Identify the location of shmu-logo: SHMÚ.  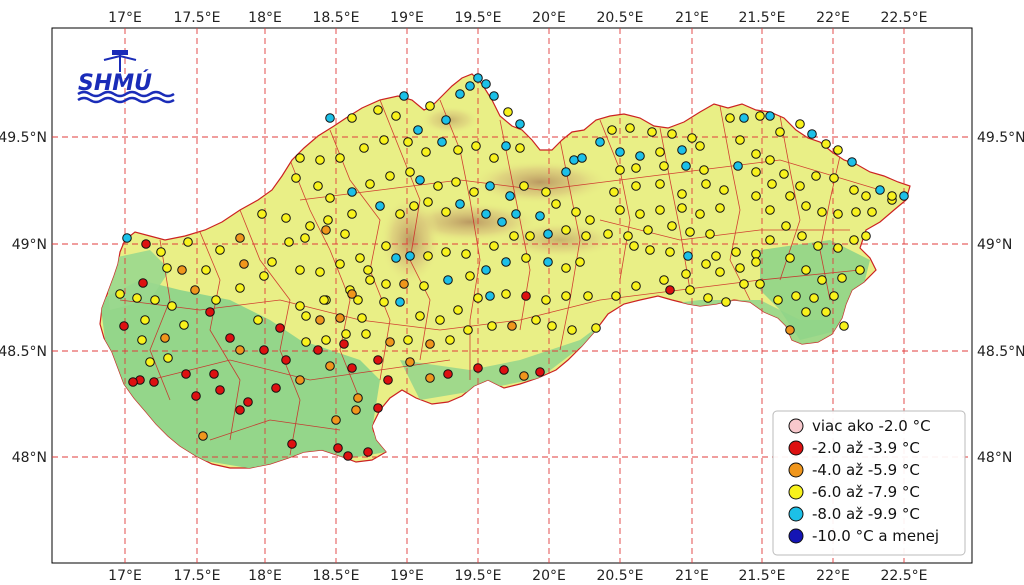
(126, 77).